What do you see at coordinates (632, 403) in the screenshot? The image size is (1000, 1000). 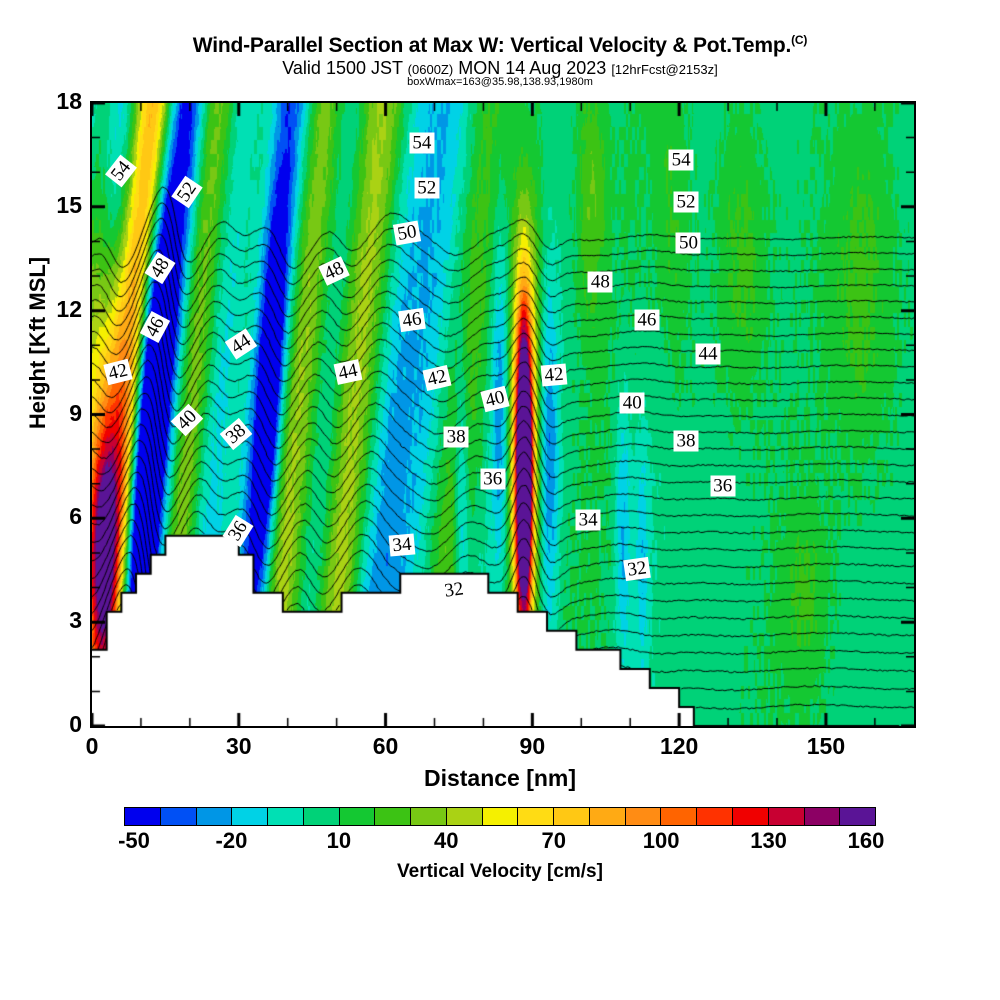 I see `contour-label: 40` at bounding box center [632, 403].